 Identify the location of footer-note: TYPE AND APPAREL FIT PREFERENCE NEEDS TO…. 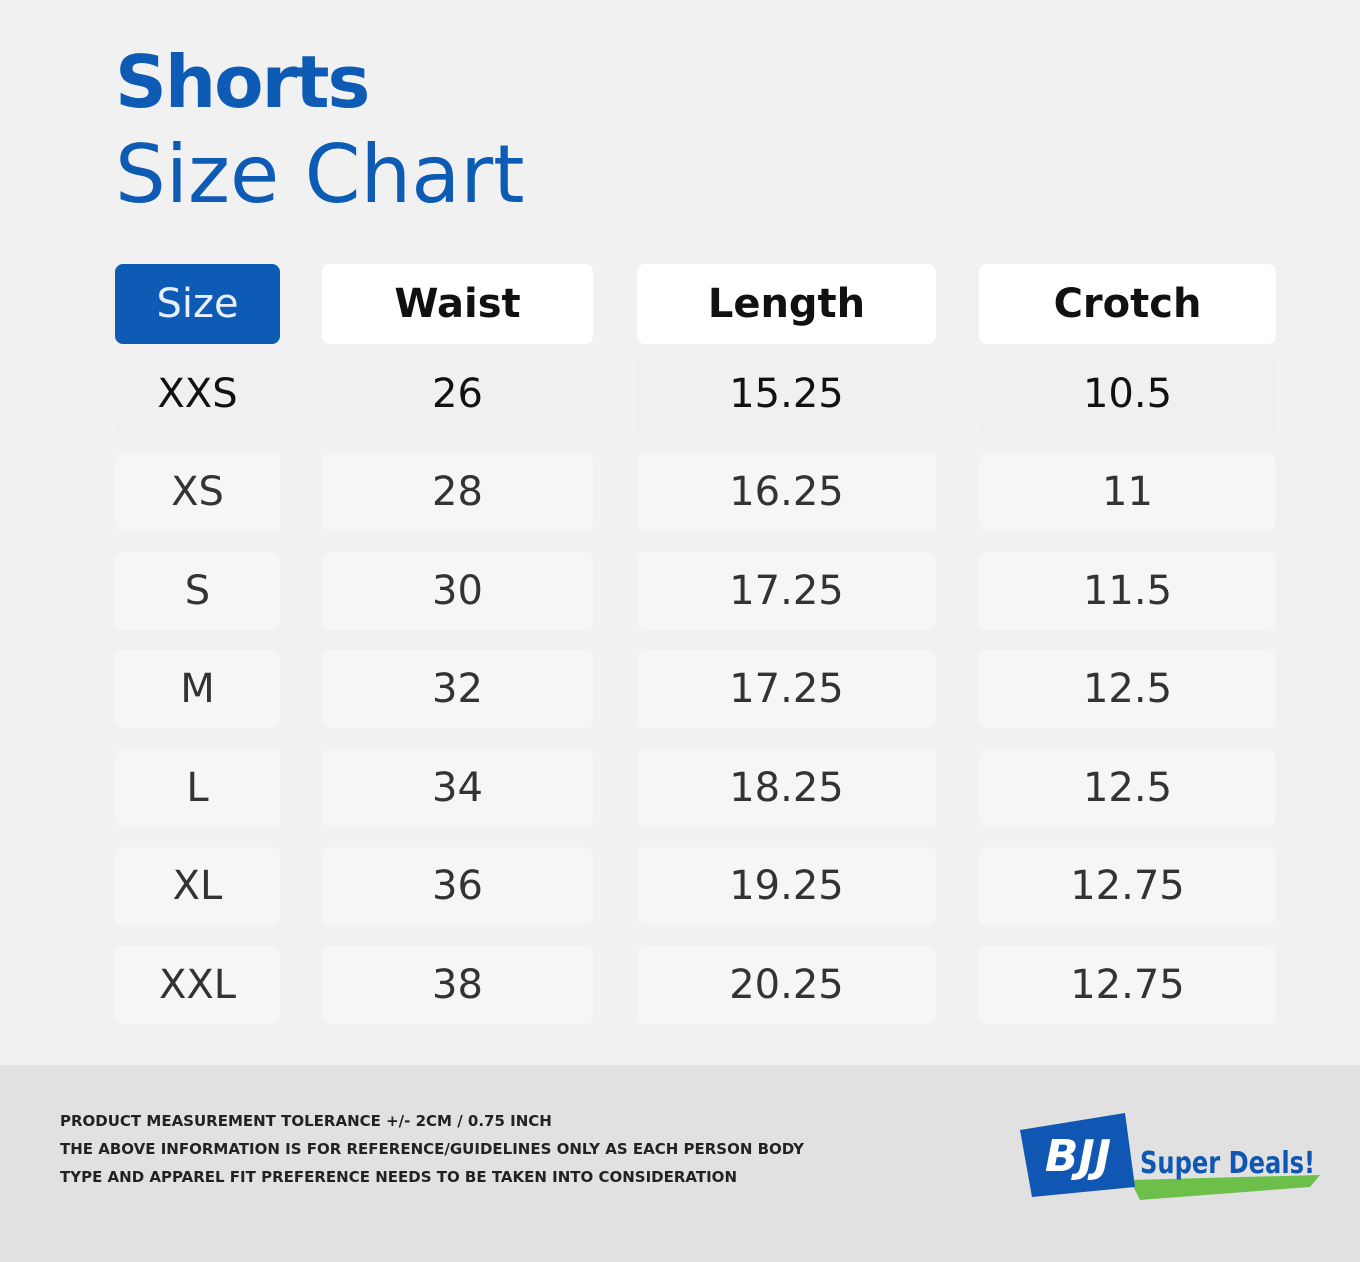
(398, 1177).